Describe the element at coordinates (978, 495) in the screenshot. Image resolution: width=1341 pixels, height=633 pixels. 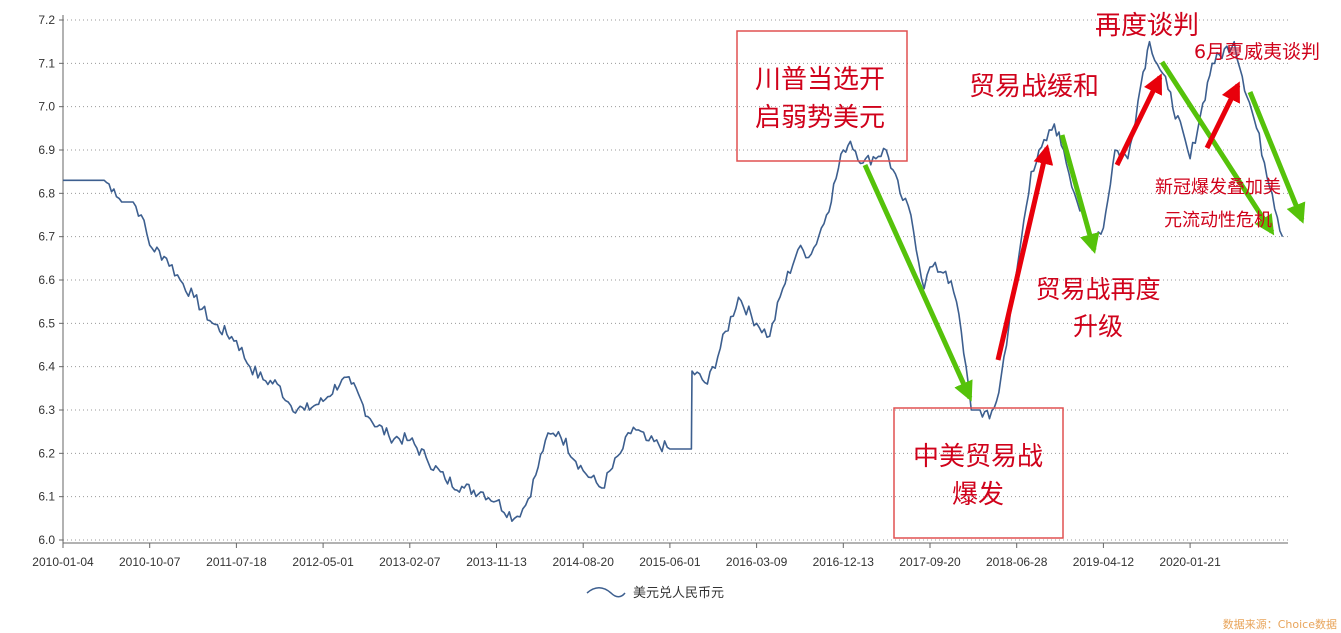
I see `annotation-tradewar-start-line2: 爆发` at that location.